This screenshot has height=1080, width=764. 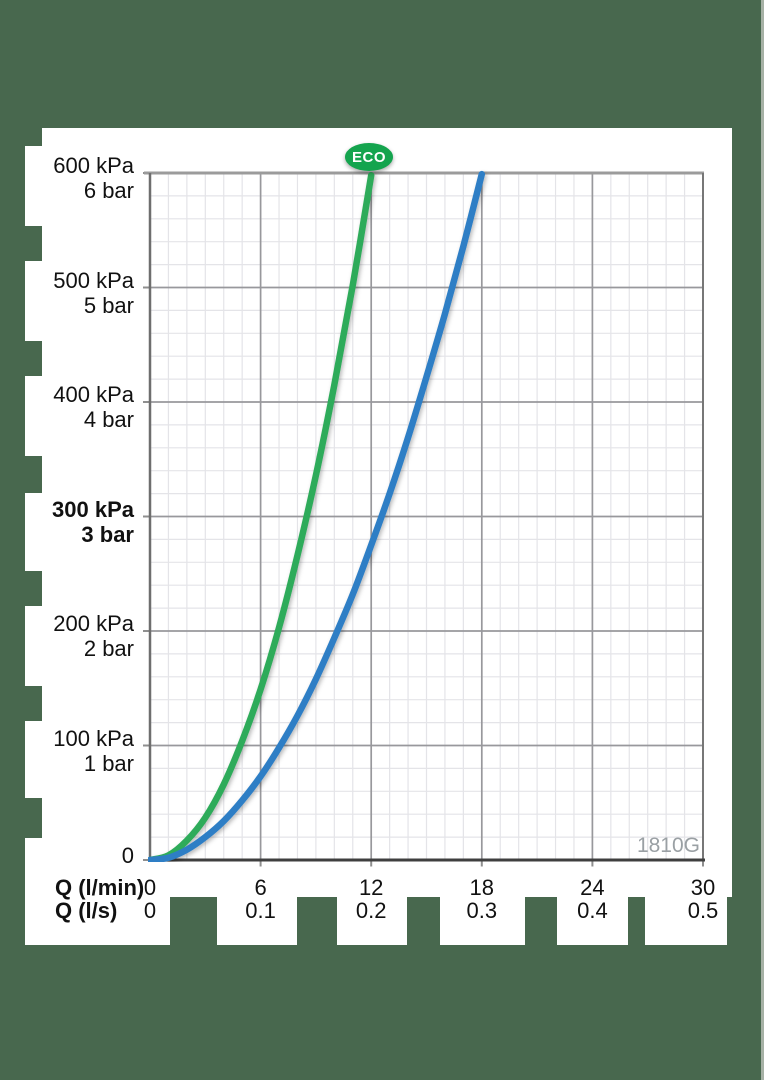 I want to click on x-tick-lmin-24: 24, so click(x=592, y=887).